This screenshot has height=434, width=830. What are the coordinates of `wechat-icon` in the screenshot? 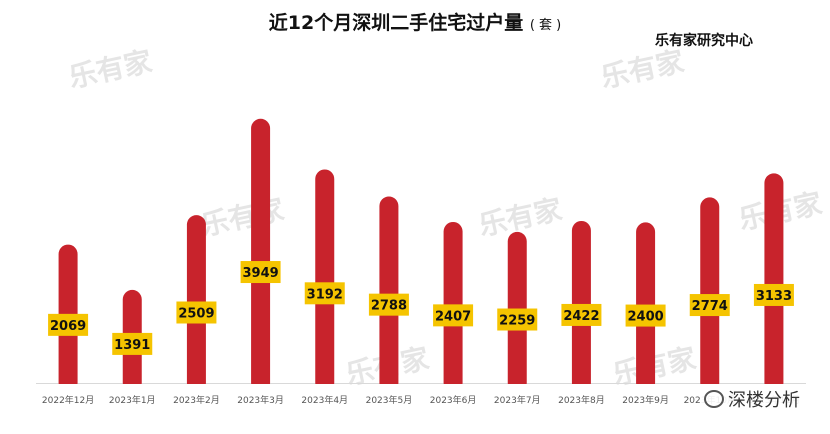 It's located at (714, 399).